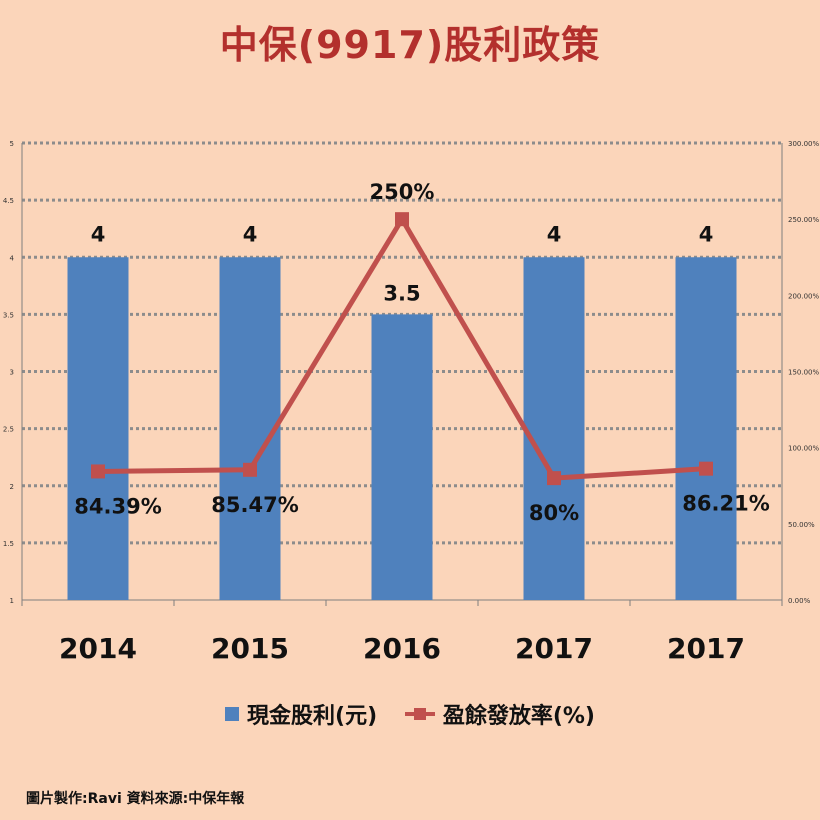 This screenshot has height=820, width=820. What do you see at coordinates (12, 258) in the screenshot?
I see `y-tick-label: 4` at bounding box center [12, 258].